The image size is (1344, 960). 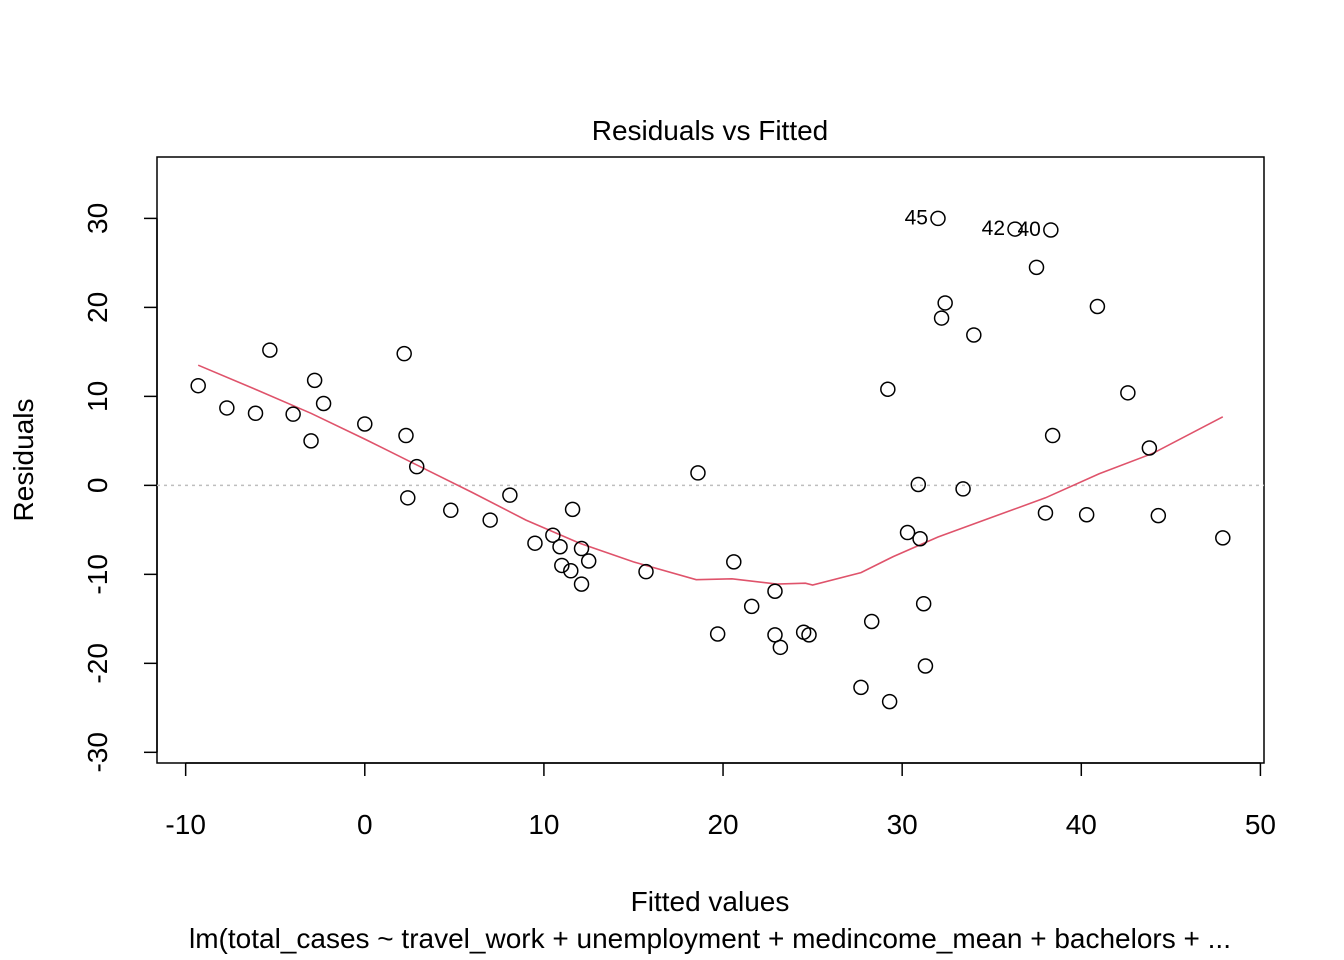 I want to click on x-axis: -10 0 10 20 30 40 50, so click(x=720, y=801).